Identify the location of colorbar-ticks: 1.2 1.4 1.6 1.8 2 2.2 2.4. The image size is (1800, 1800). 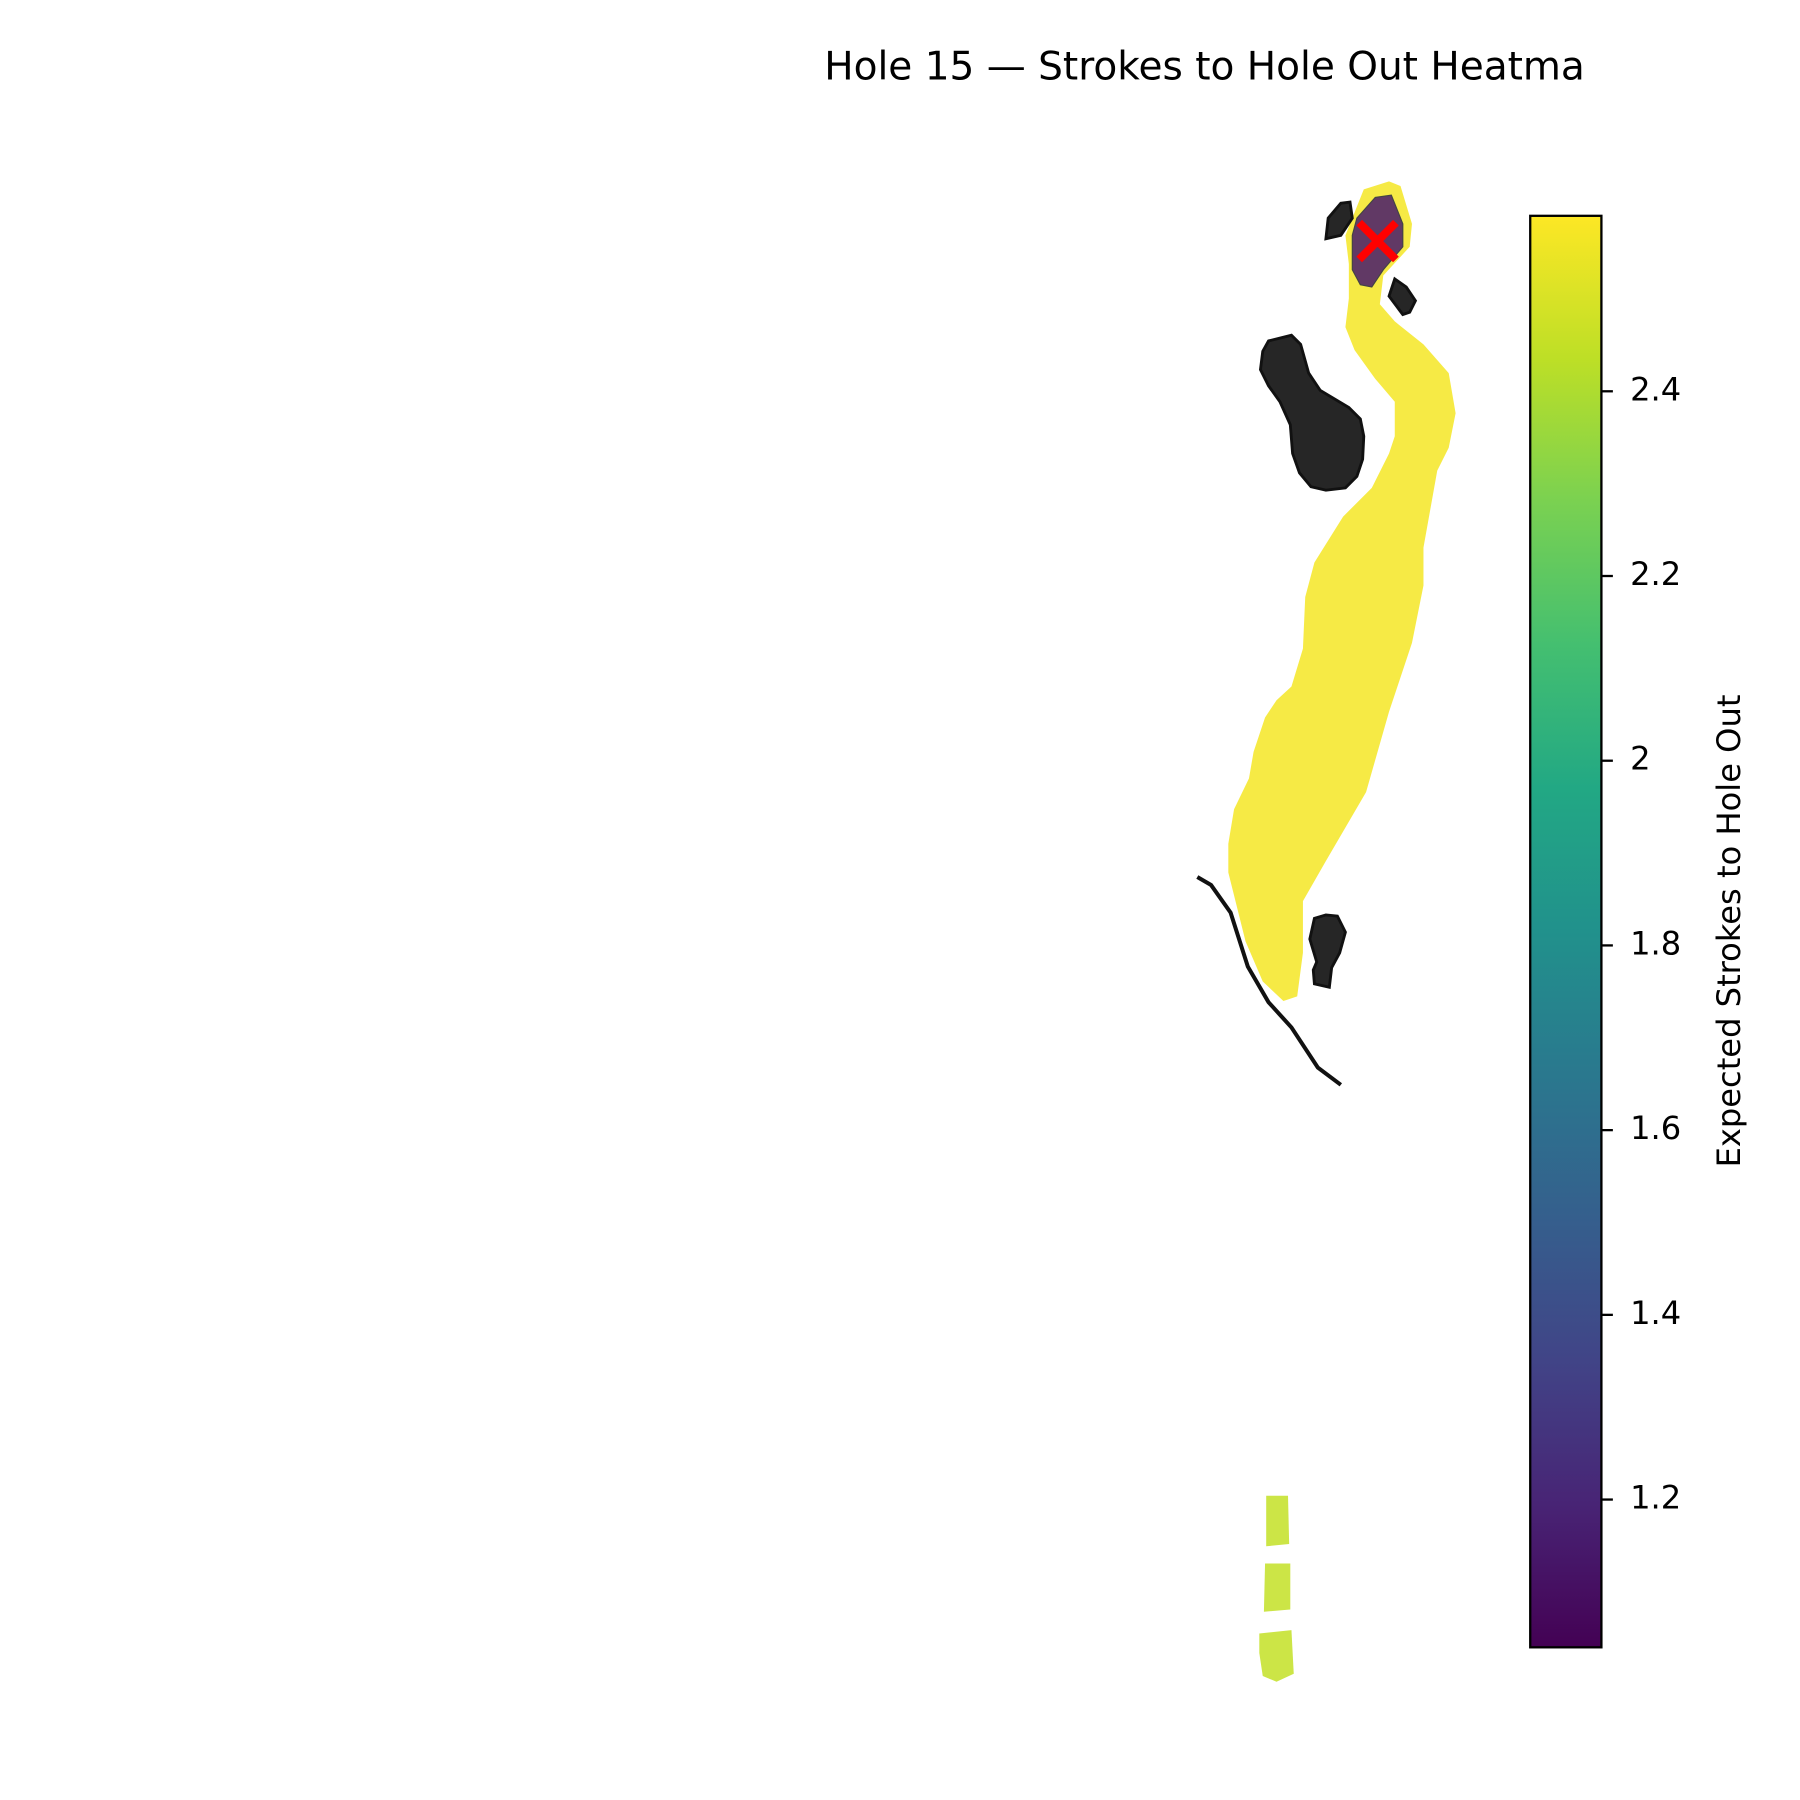
(1641, 943).